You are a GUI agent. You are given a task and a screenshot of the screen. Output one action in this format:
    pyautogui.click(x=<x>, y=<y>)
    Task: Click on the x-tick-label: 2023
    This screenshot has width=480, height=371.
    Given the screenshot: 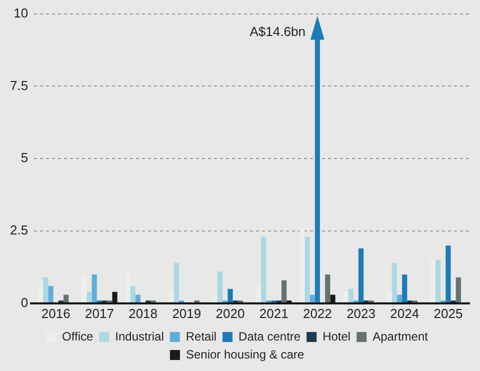 What is the action you would take?
    pyautogui.click(x=361, y=313)
    